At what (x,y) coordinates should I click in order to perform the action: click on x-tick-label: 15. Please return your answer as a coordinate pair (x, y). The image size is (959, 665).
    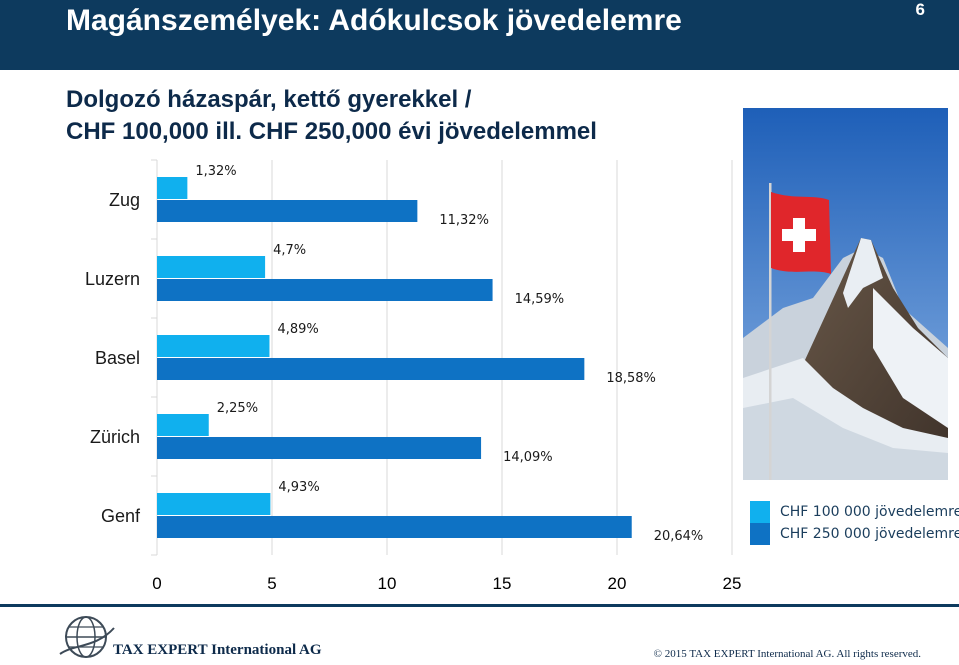
    Looking at the image, I should click on (502, 583).